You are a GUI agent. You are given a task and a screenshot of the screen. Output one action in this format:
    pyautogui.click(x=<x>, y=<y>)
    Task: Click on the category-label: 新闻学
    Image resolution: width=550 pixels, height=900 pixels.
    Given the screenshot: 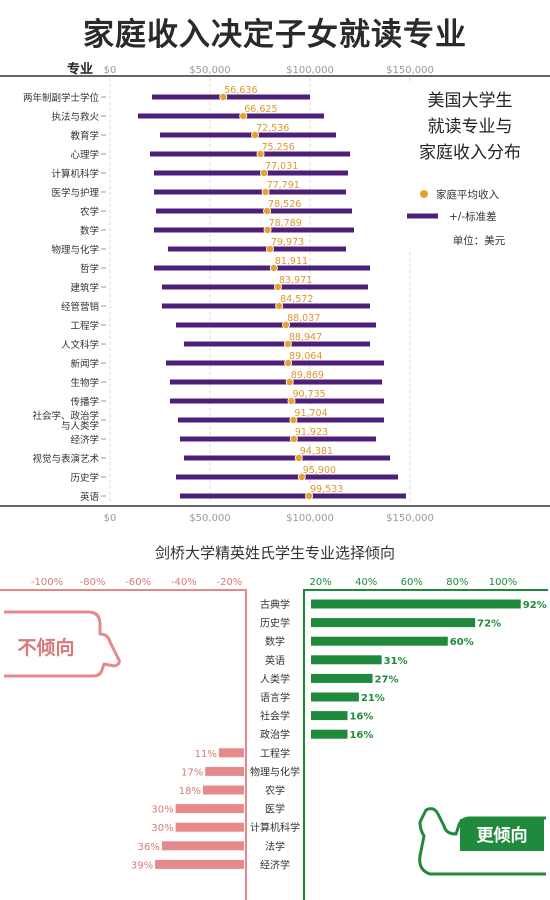 What is the action you would take?
    pyautogui.click(x=84, y=364)
    